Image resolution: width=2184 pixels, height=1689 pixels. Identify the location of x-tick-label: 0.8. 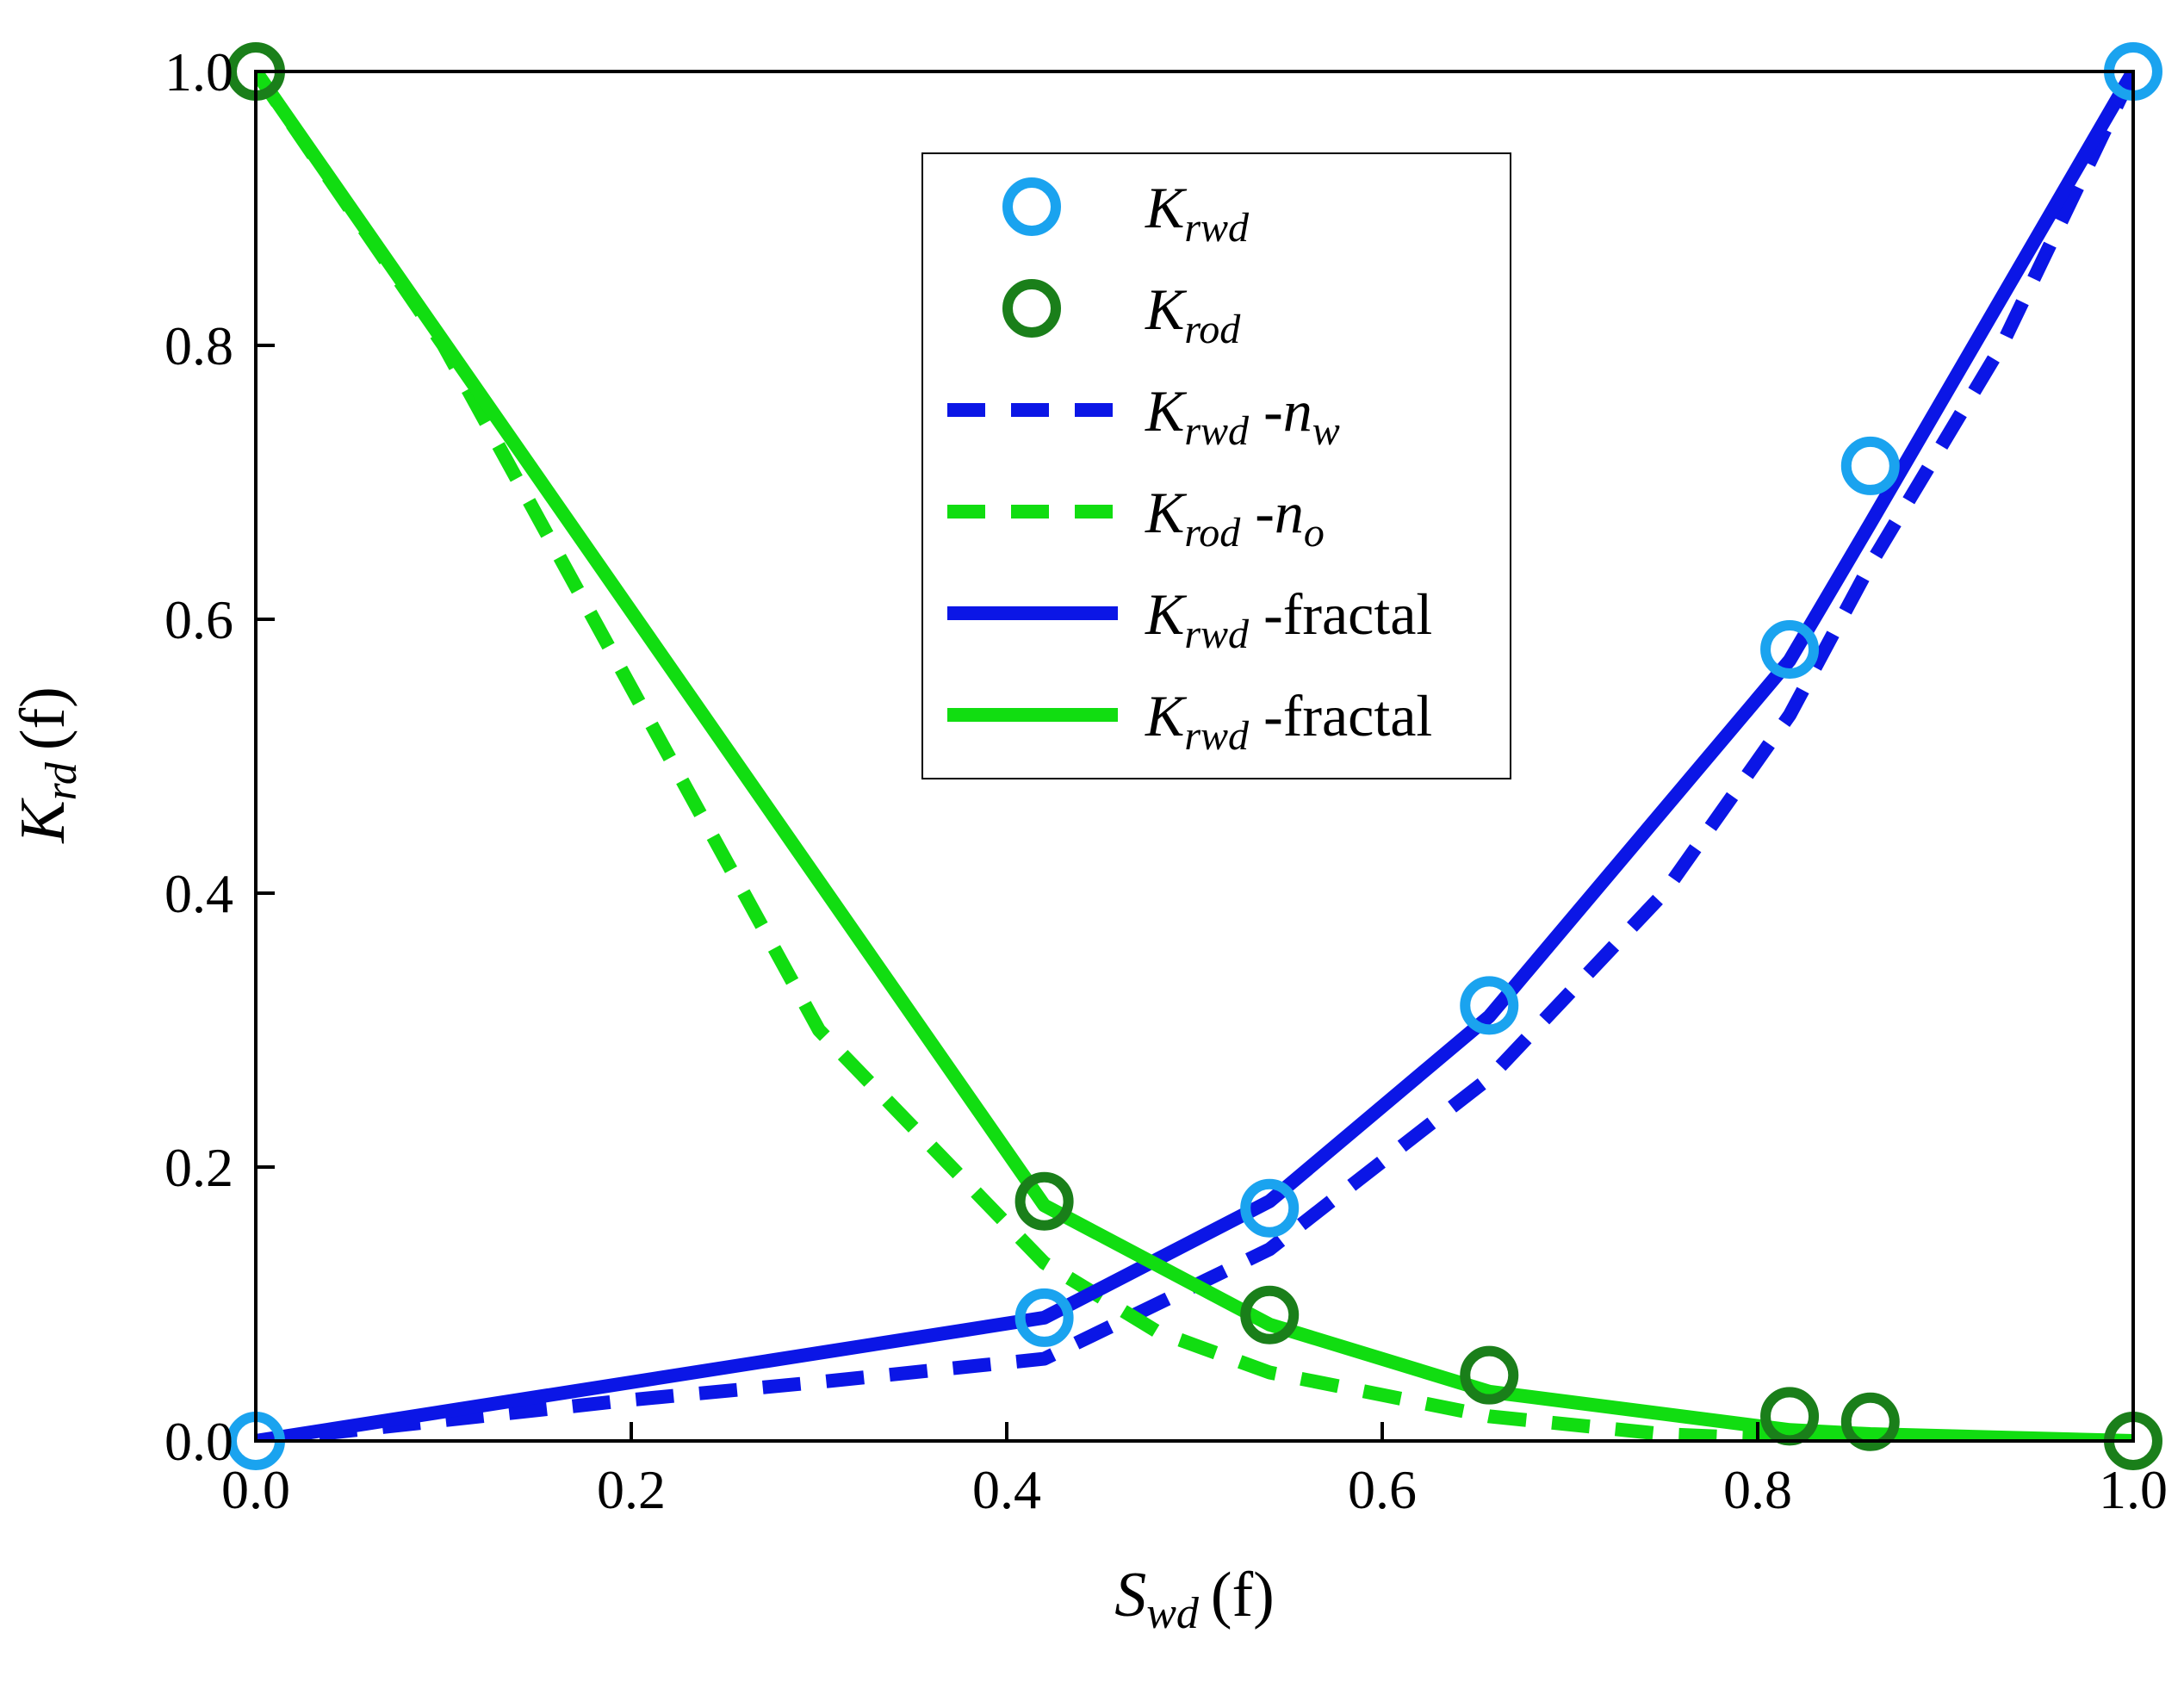
(1757, 1489).